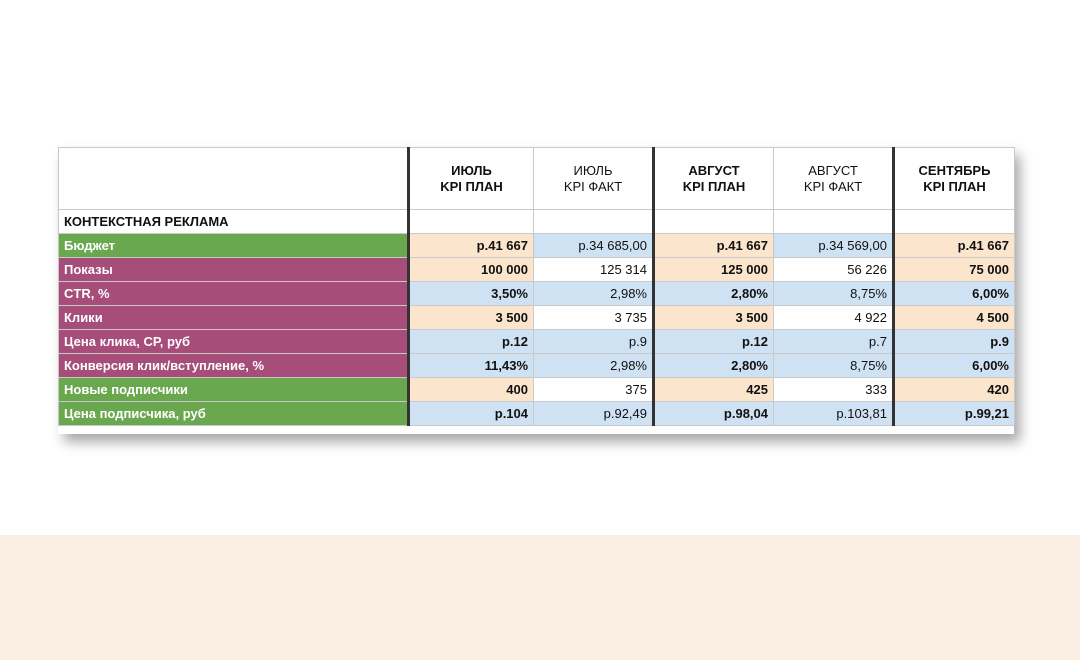 The width and height of the screenshot is (1080, 660). What do you see at coordinates (593, 178) in the screenshot?
I see `header-july-fact: ИЮЛЬ KPI ФАКТ` at bounding box center [593, 178].